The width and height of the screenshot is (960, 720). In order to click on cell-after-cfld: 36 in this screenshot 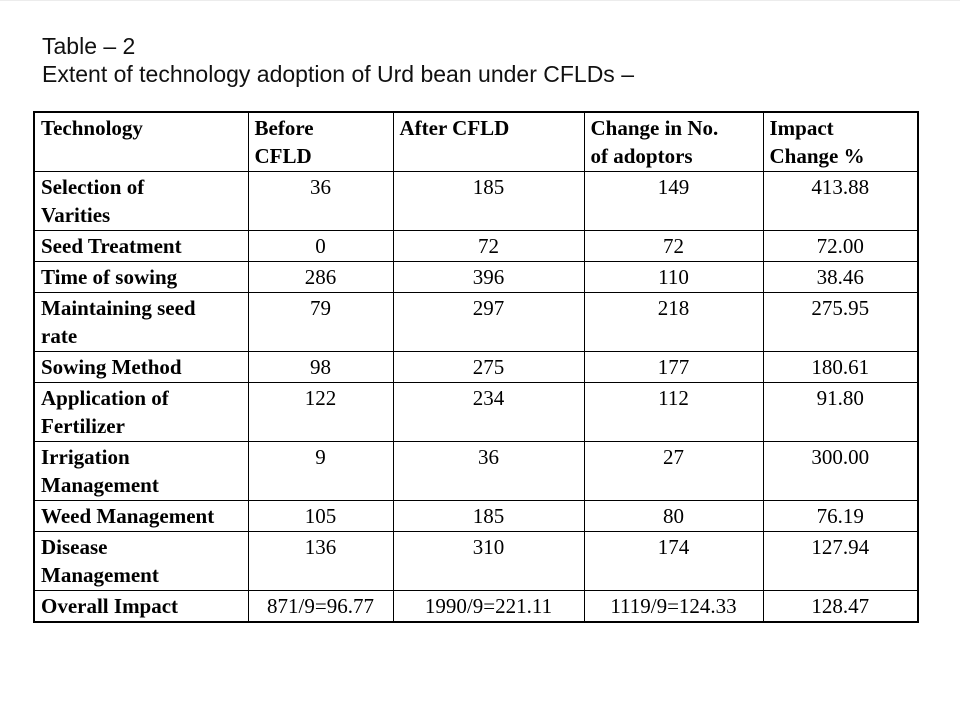, I will do `click(488, 471)`.